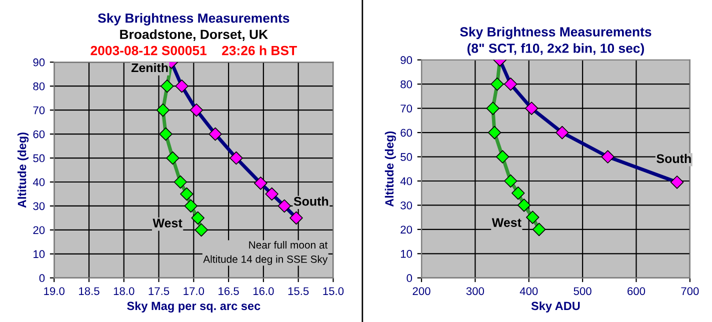  I want to click on x-tick-label: 500, so click(583, 291).